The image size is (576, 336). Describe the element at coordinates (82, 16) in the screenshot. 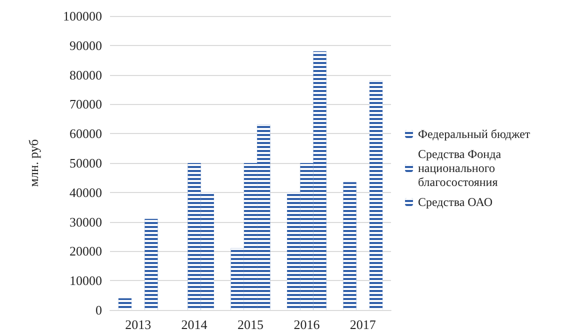

I see `y-tick-label: 100000` at that location.